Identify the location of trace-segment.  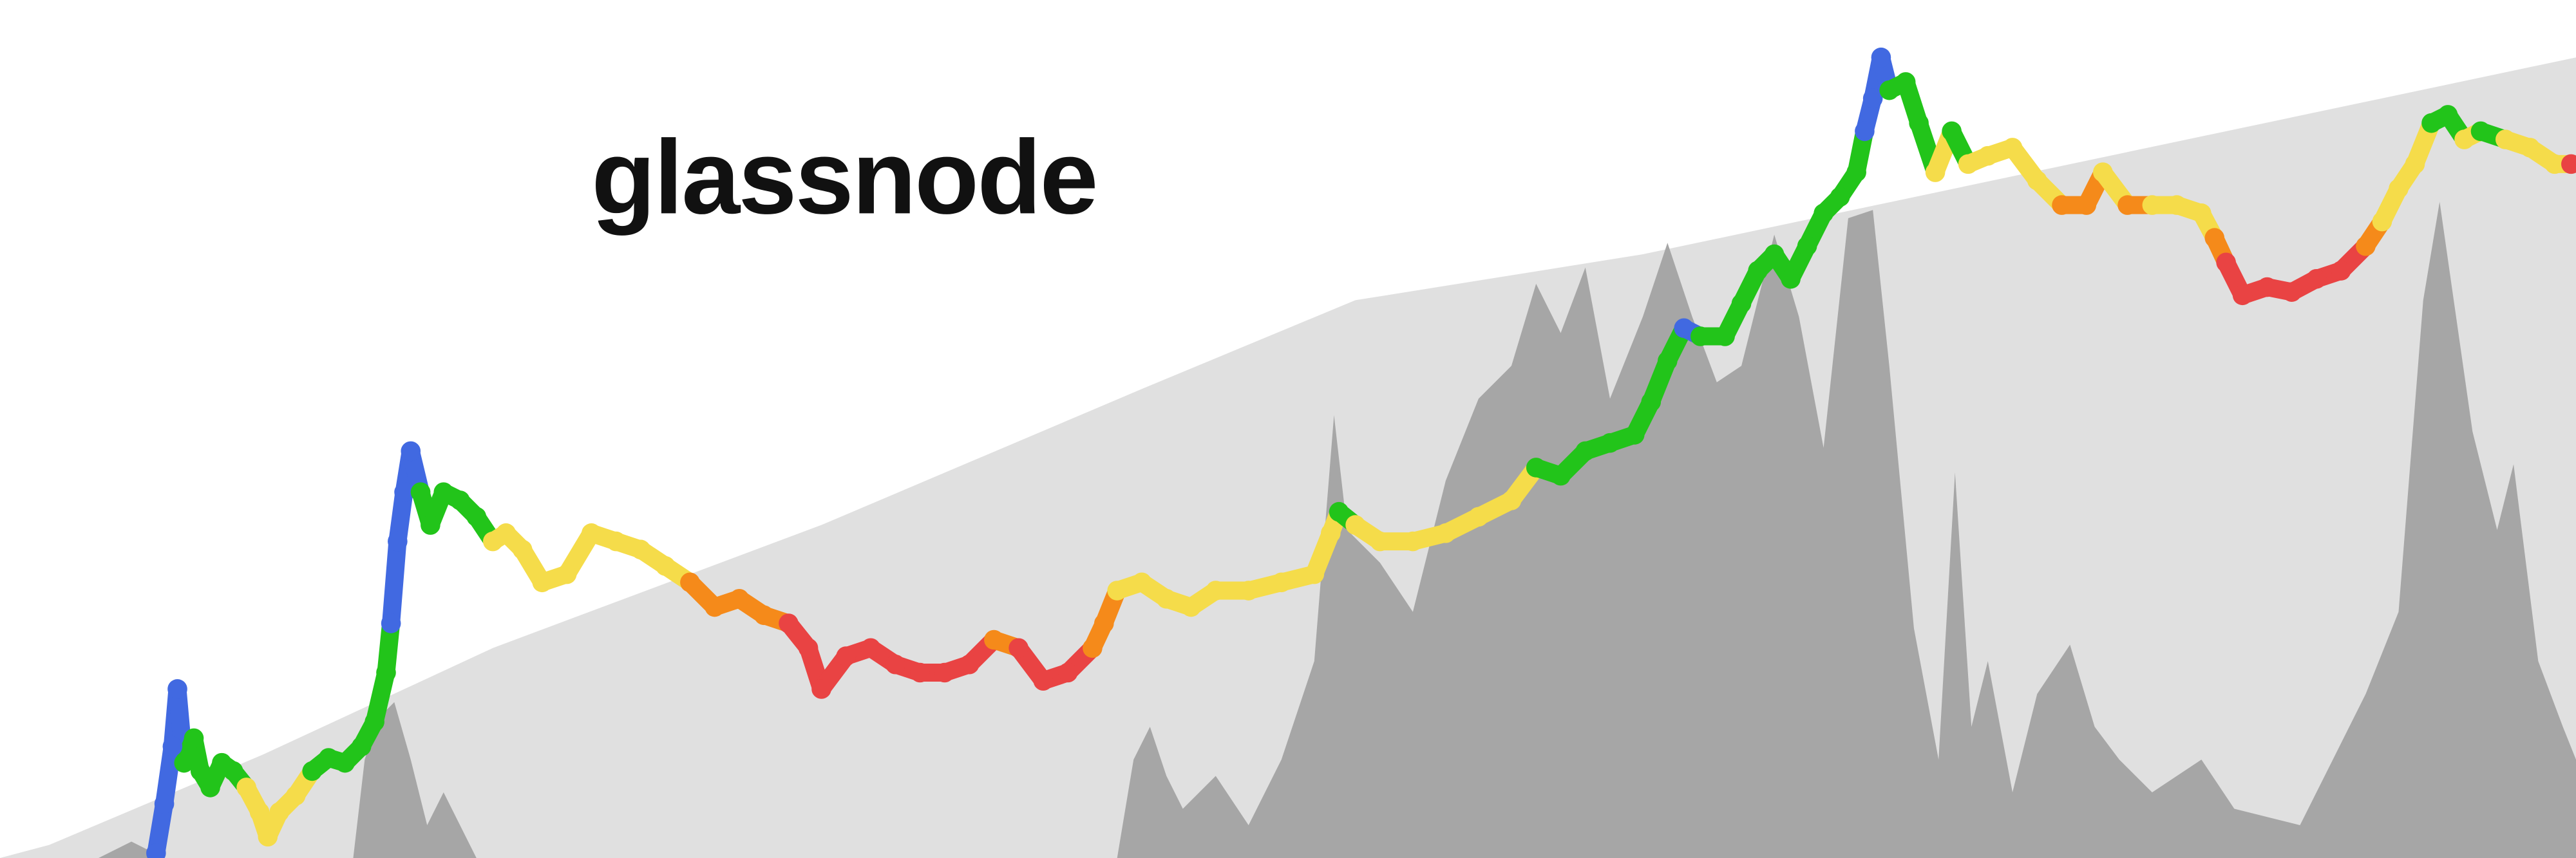
(395, 582).